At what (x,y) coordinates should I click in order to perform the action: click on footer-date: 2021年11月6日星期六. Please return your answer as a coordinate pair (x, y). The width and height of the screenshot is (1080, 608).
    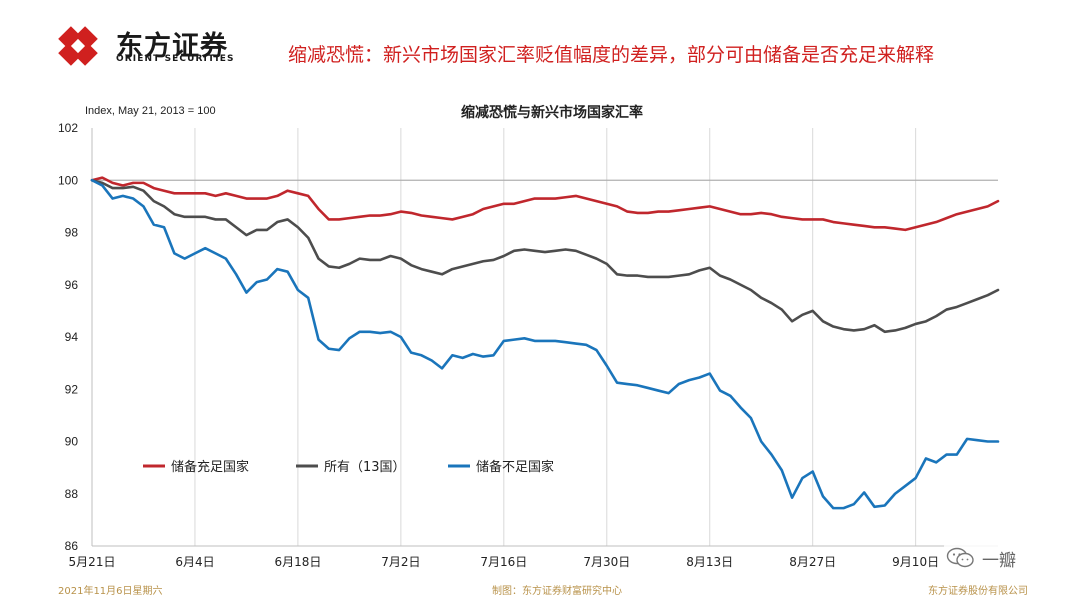
    Looking at the image, I should click on (110, 591).